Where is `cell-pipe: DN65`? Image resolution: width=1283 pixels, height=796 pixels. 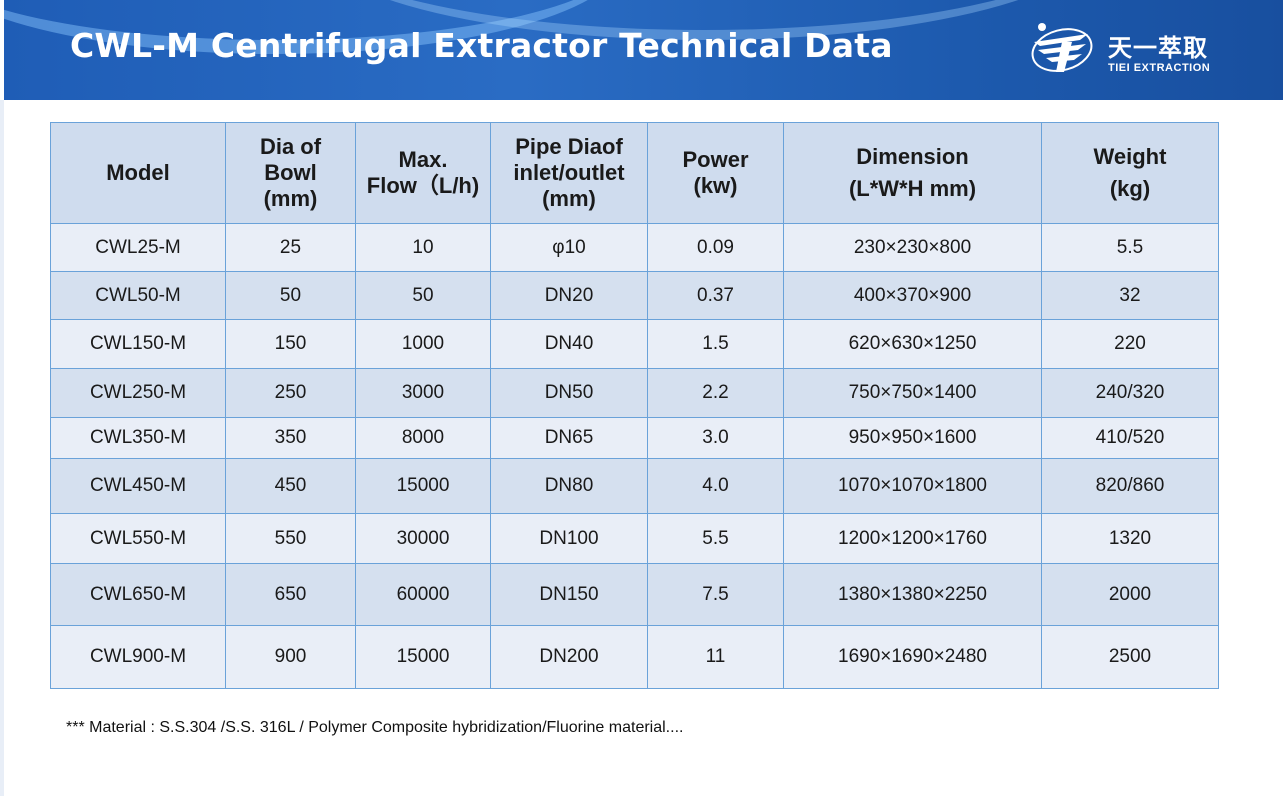 cell-pipe: DN65 is located at coordinates (569, 438).